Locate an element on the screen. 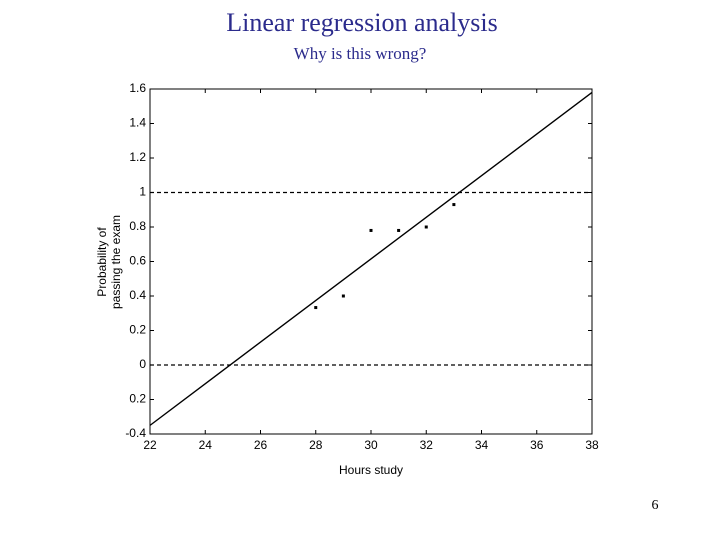  chart-title: Linear regression analysis is located at coordinates (361, 22).